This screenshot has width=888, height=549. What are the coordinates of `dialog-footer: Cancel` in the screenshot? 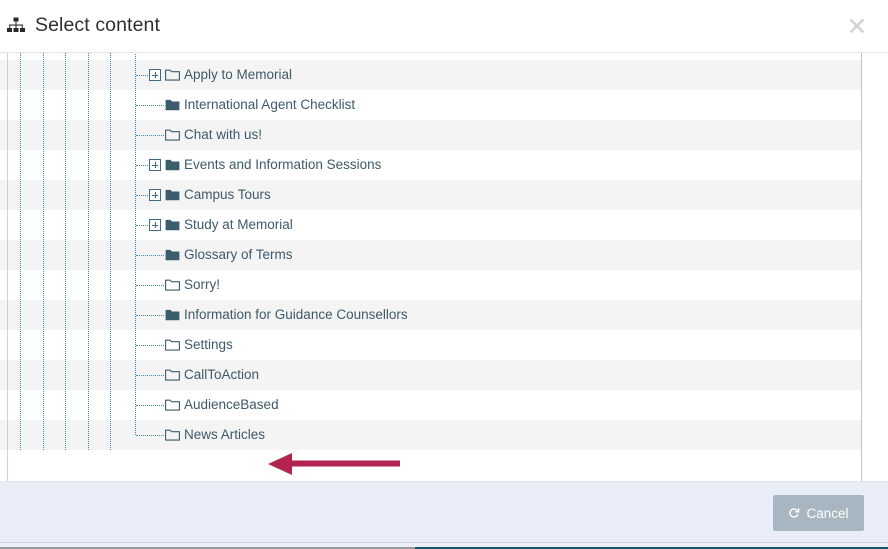 It's located at (444, 511).